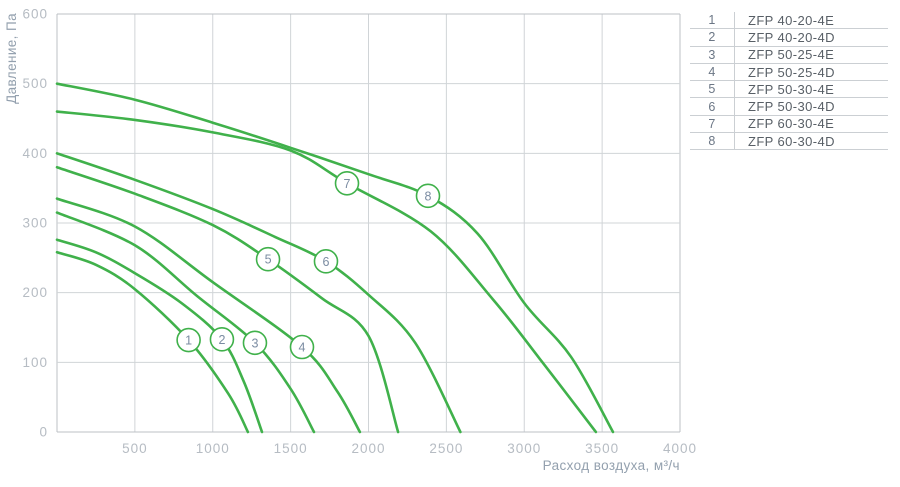 The width and height of the screenshot is (900, 487). What do you see at coordinates (43, 432) in the screenshot?
I see `y-tick-label: 0` at bounding box center [43, 432].